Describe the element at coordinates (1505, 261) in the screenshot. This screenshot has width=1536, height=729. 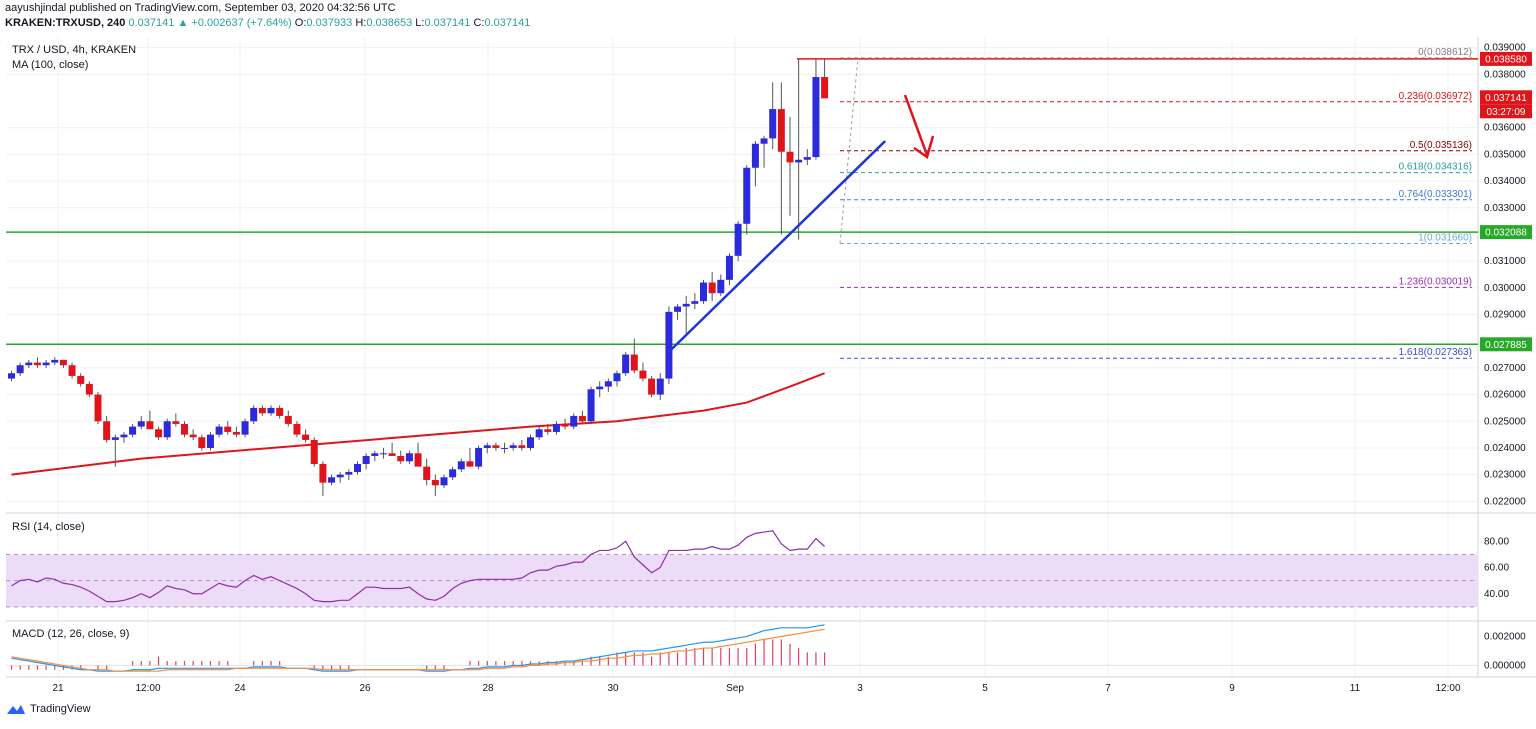
I see `price-axis-tick: 0.031000` at that location.